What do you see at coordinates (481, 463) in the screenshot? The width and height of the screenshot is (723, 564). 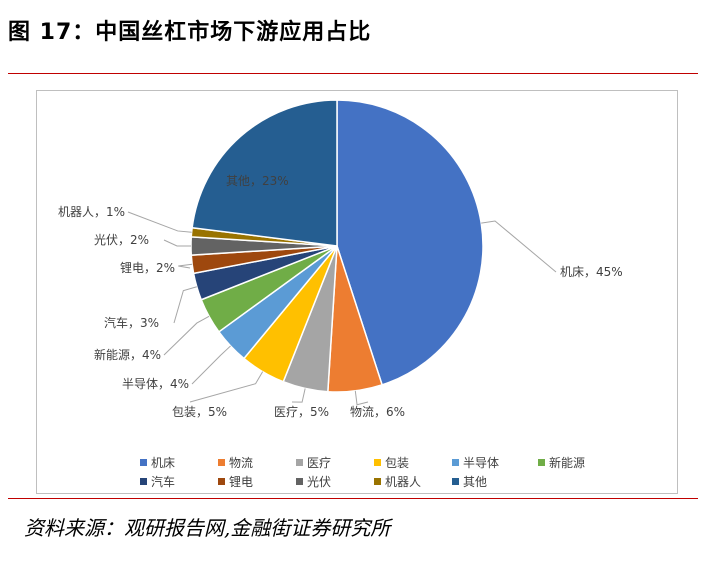 I see `legend-label: 半导体` at bounding box center [481, 463].